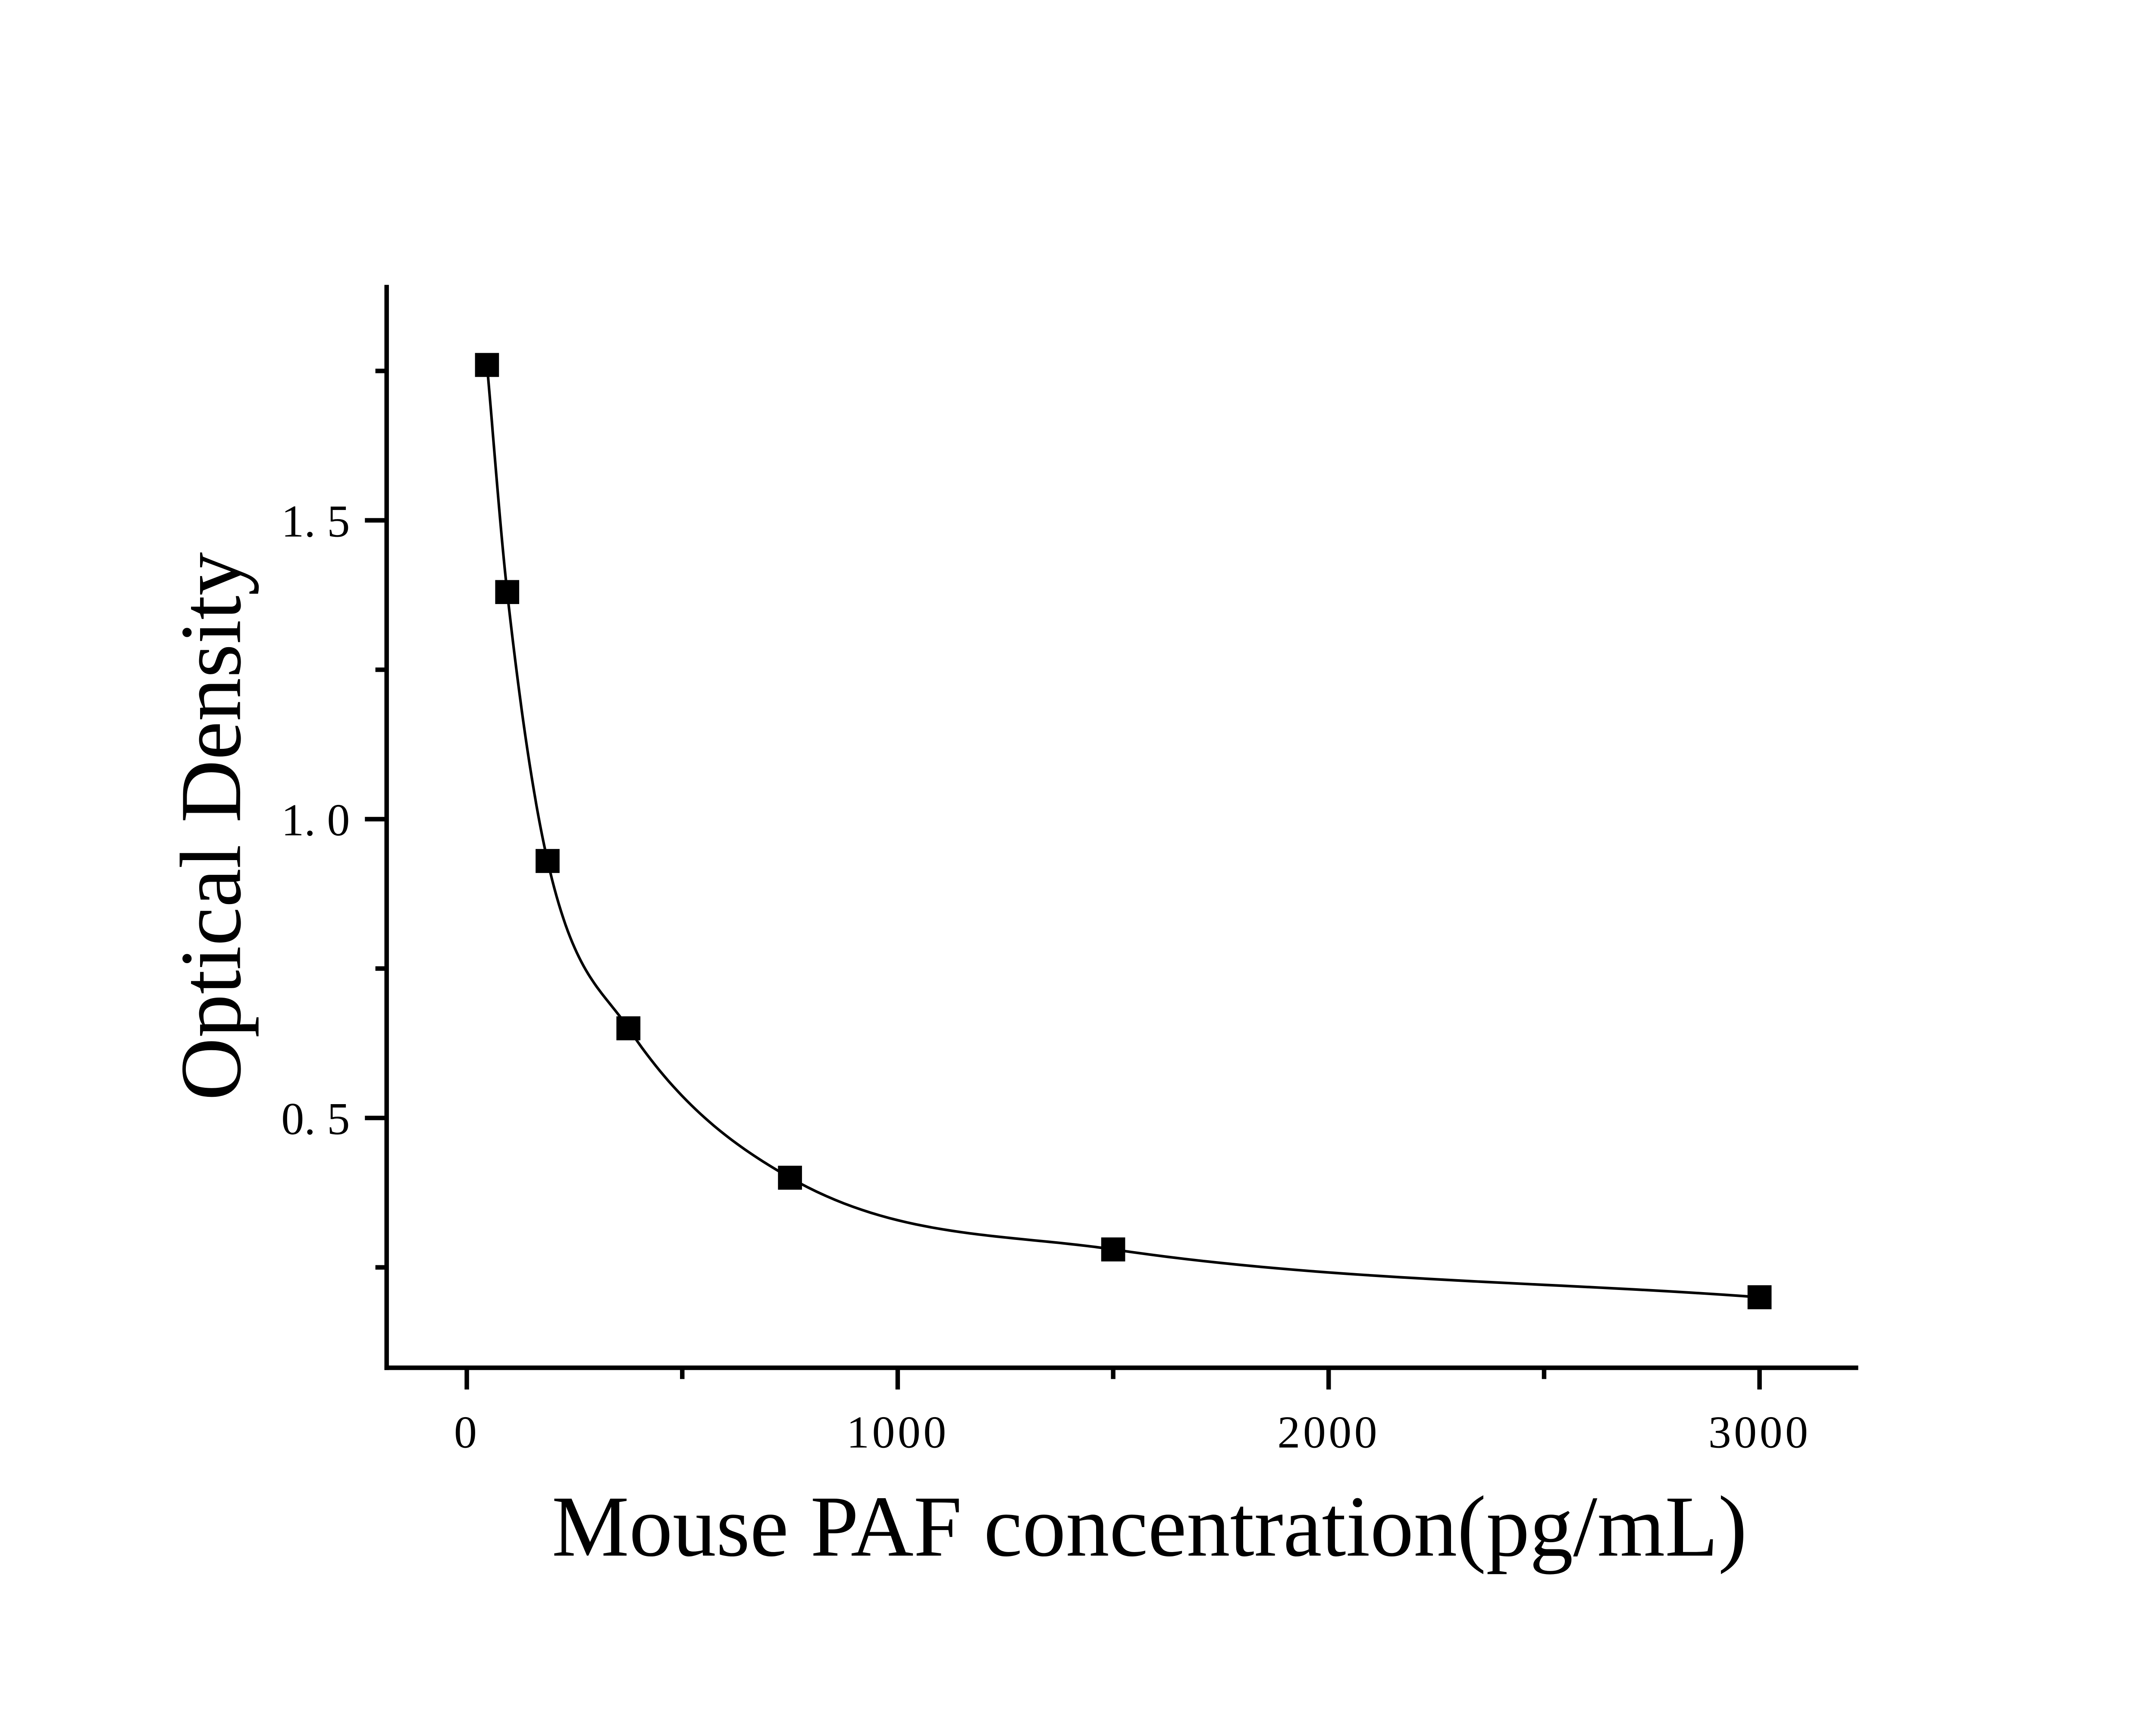 Image resolution: width=2156 pixels, height=1731 pixels. I want to click on y-tick-label: 1. 0, so click(315, 819).